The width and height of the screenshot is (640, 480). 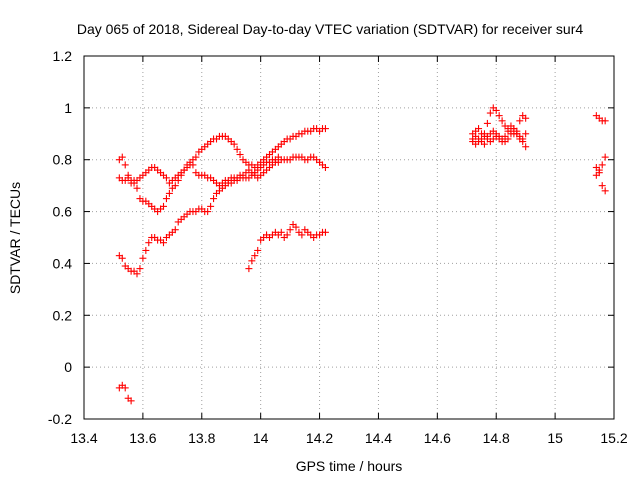 I want to click on x-axis-label: GPS time / hours, so click(x=349, y=466).